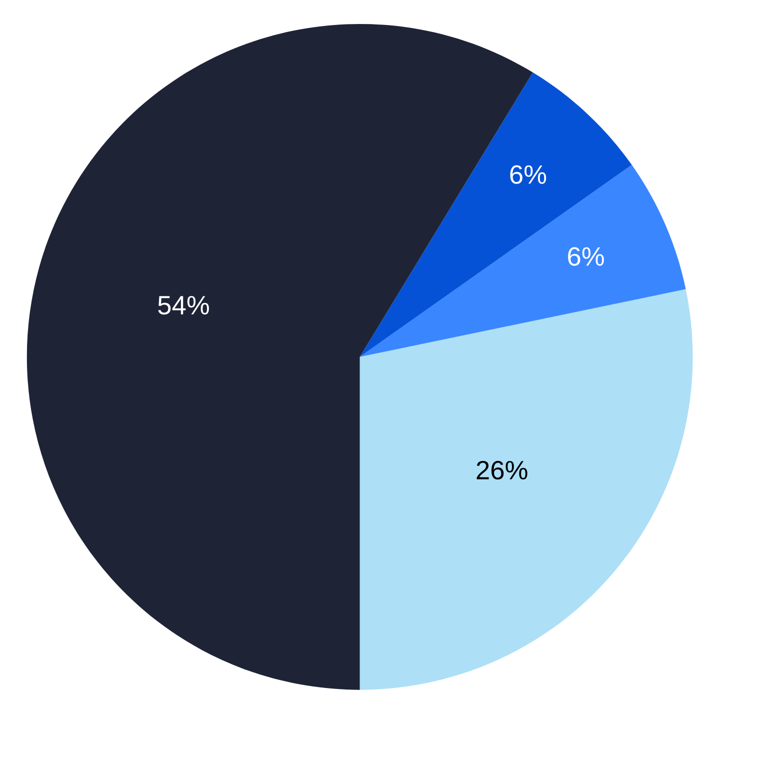 The height and width of the screenshot is (770, 768). I want to click on data-label: 26%, so click(502, 470).